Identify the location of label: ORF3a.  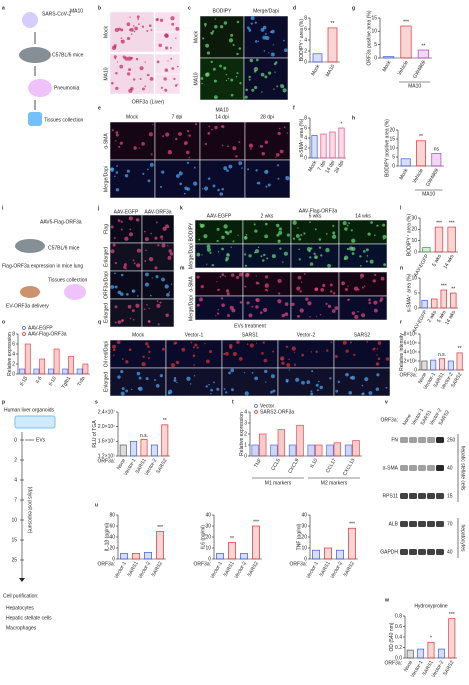
(140, 102).